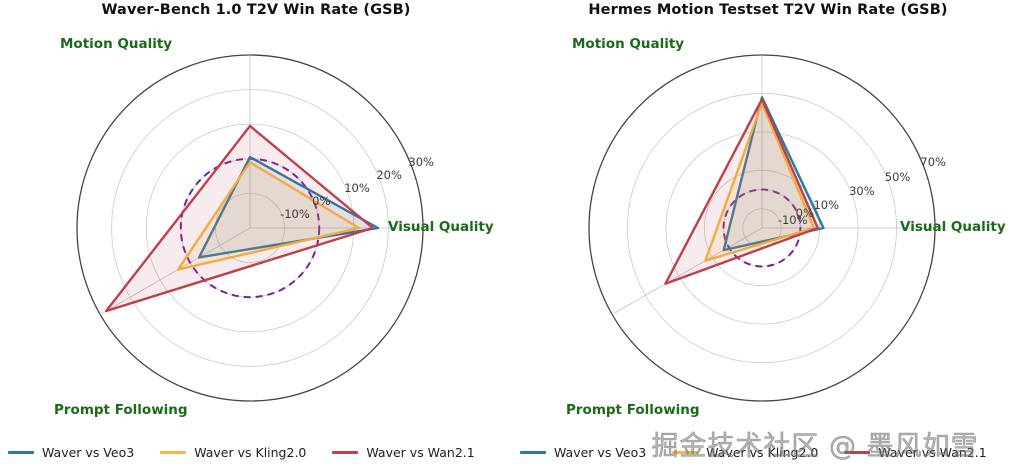 The height and width of the screenshot is (472, 1024). What do you see at coordinates (628, 44) in the screenshot?
I see `axis-label-motion-quality-right: Motion Quality` at bounding box center [628, 44].